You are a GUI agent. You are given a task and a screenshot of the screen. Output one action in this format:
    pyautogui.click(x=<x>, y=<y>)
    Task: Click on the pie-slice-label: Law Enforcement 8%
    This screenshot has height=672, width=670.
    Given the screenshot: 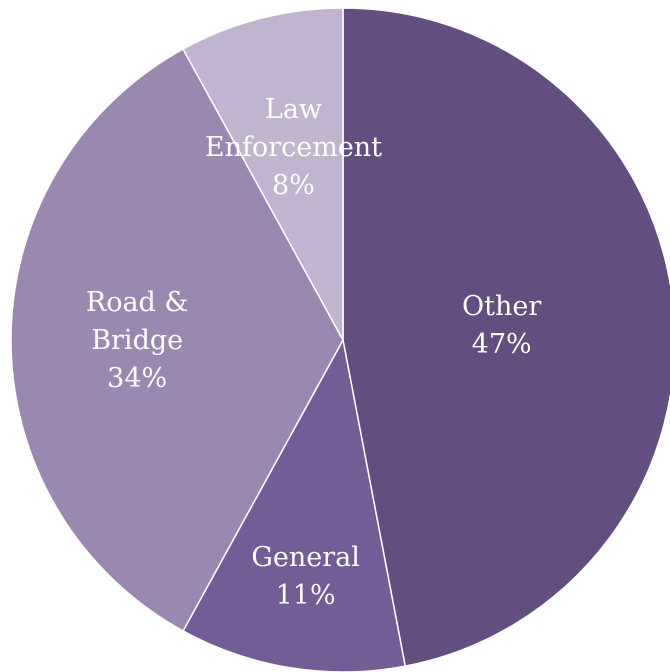 What is the action you would take?
    pyautogui.click(x=293, y=147)
    